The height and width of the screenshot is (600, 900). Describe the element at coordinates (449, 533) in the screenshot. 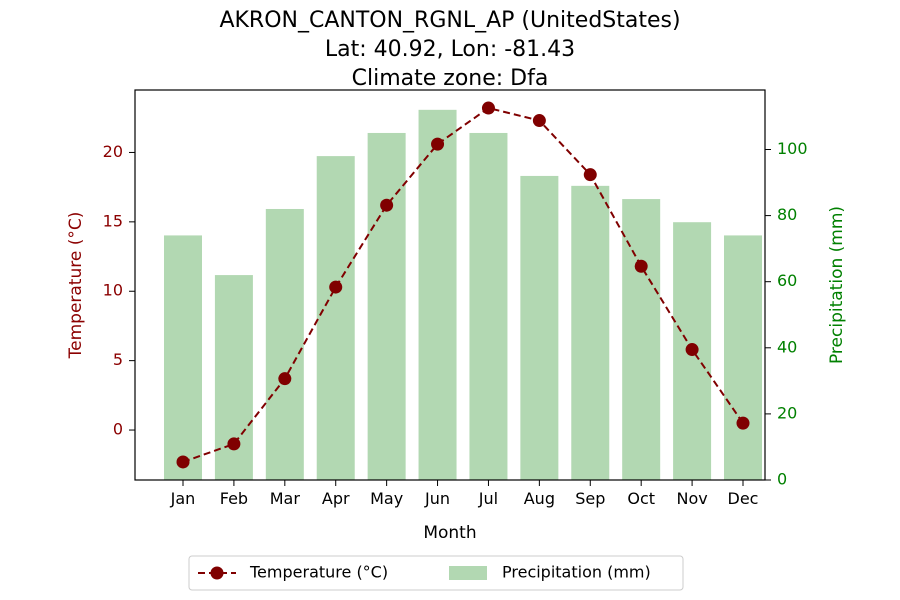

I see `x-axis-label: Month` at that location.